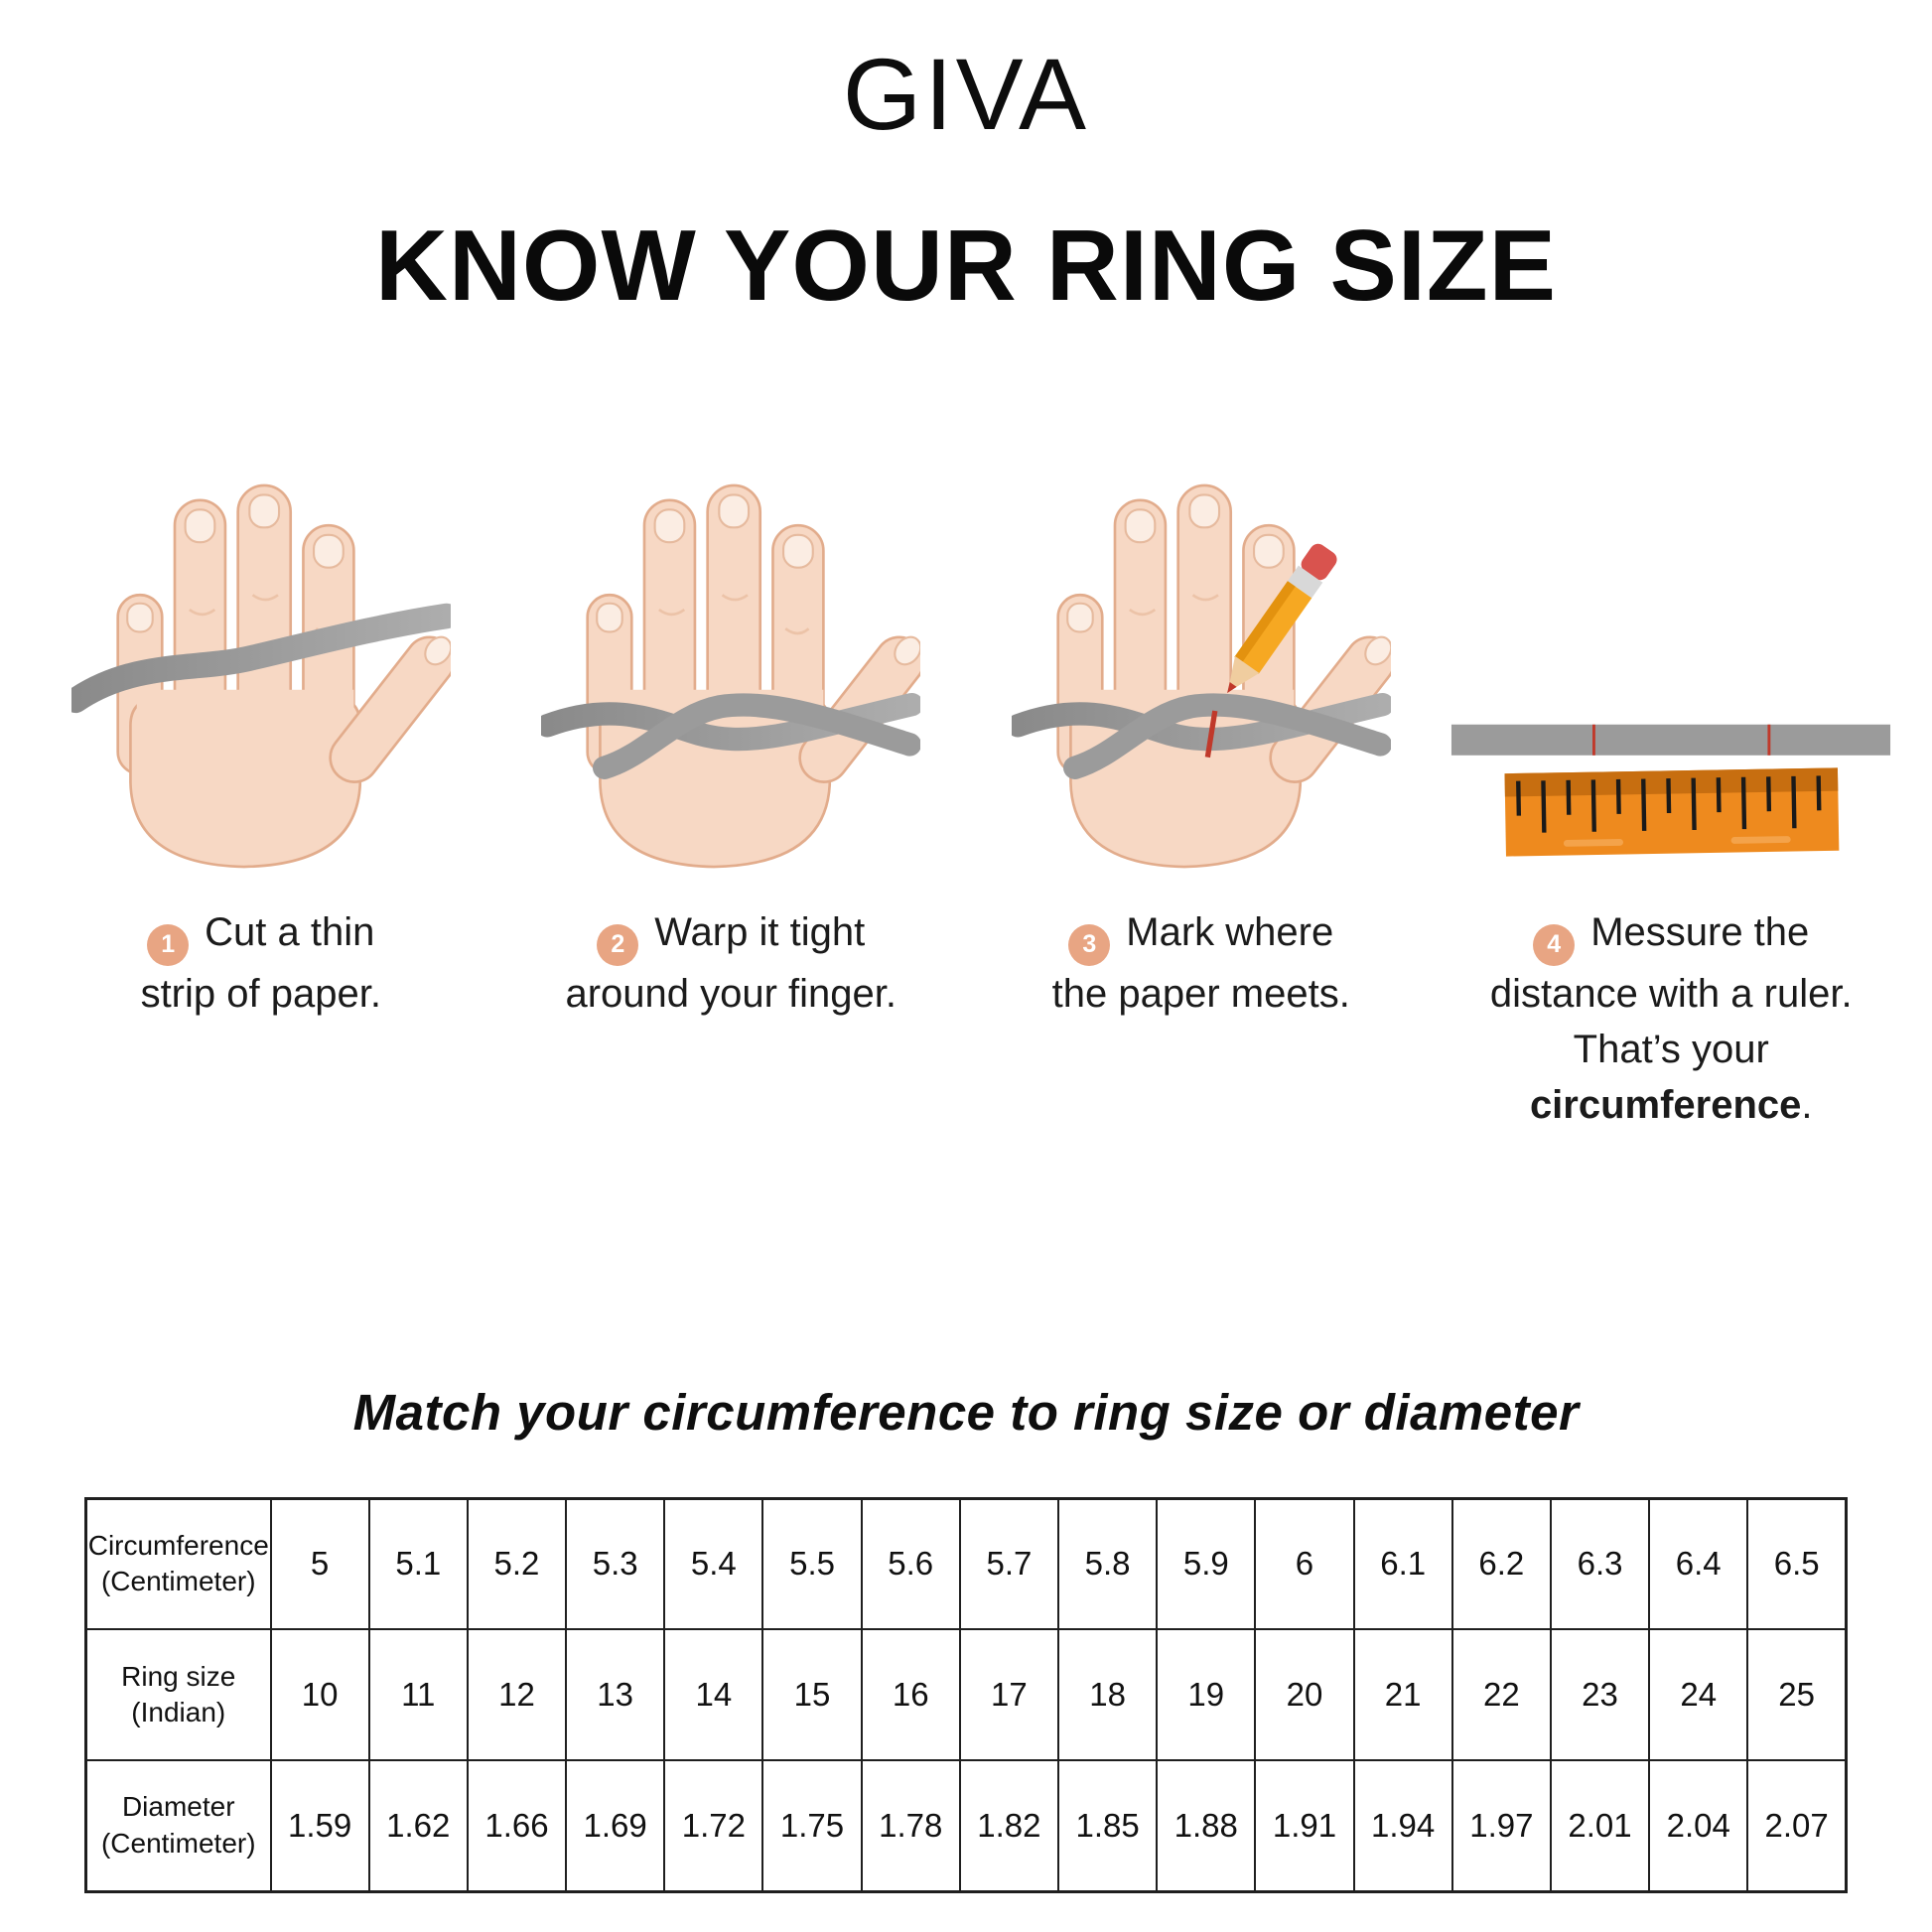 Image resolution: width=1932 pixels, height=1932 pixels. What do you see at coordinates (910, 1825) in the screenshot?
I see `table-cell: 1.78` at bounding box center [910, 1825].